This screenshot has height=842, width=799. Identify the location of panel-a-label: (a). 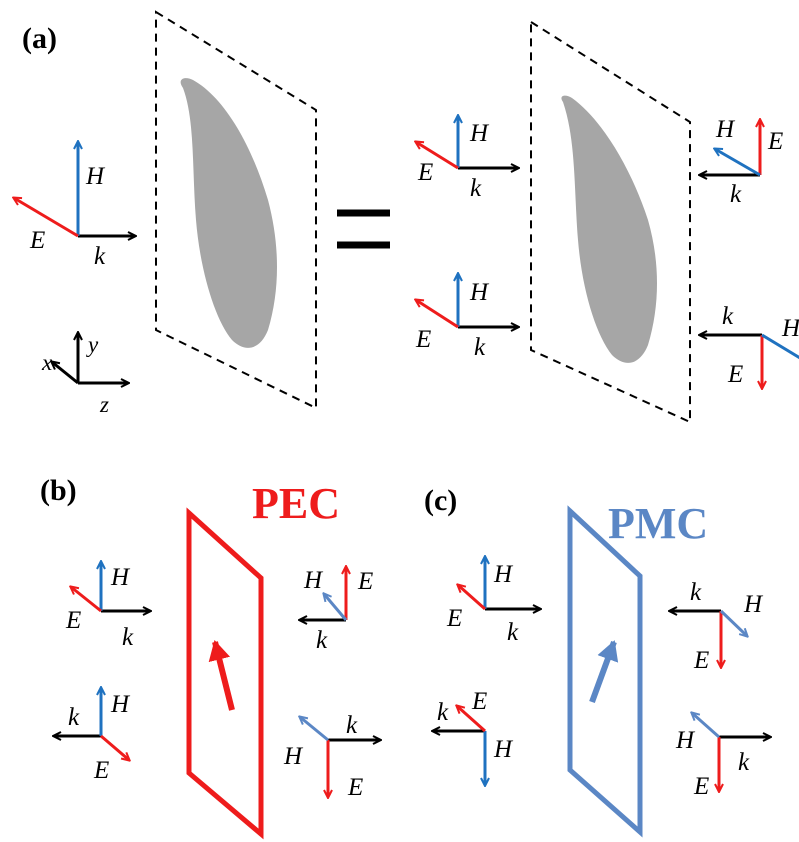
(39, 38).